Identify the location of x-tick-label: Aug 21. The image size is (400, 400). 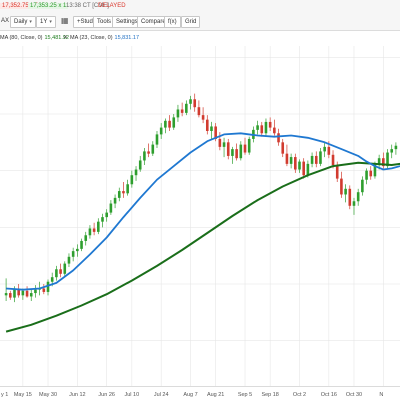
(215, 395).